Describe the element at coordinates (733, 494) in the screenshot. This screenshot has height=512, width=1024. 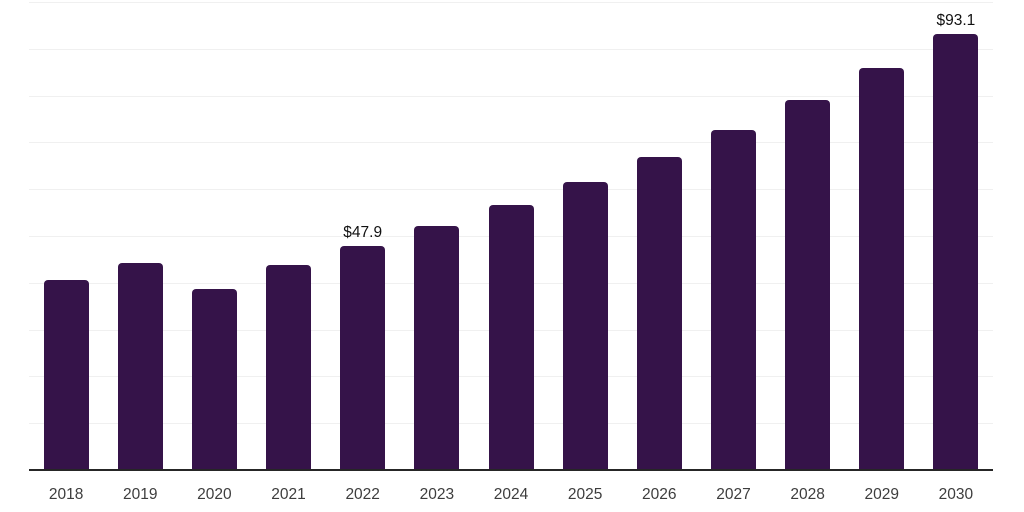
I see `x-tick-label-2027: 2027` at that location.